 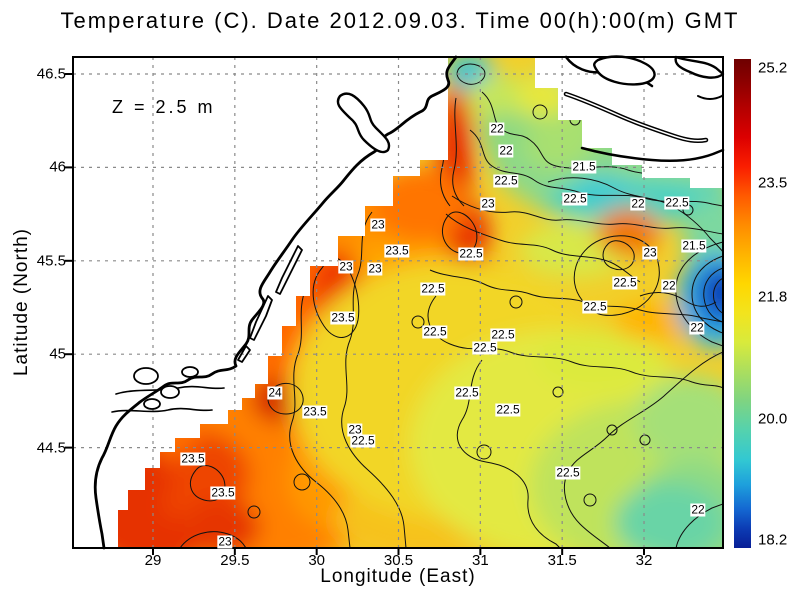 What do you see at coordinates (773, 419) in the screenshot?
I see `colorbar-tick-label: 20.0` at bounding box center [773, 419].